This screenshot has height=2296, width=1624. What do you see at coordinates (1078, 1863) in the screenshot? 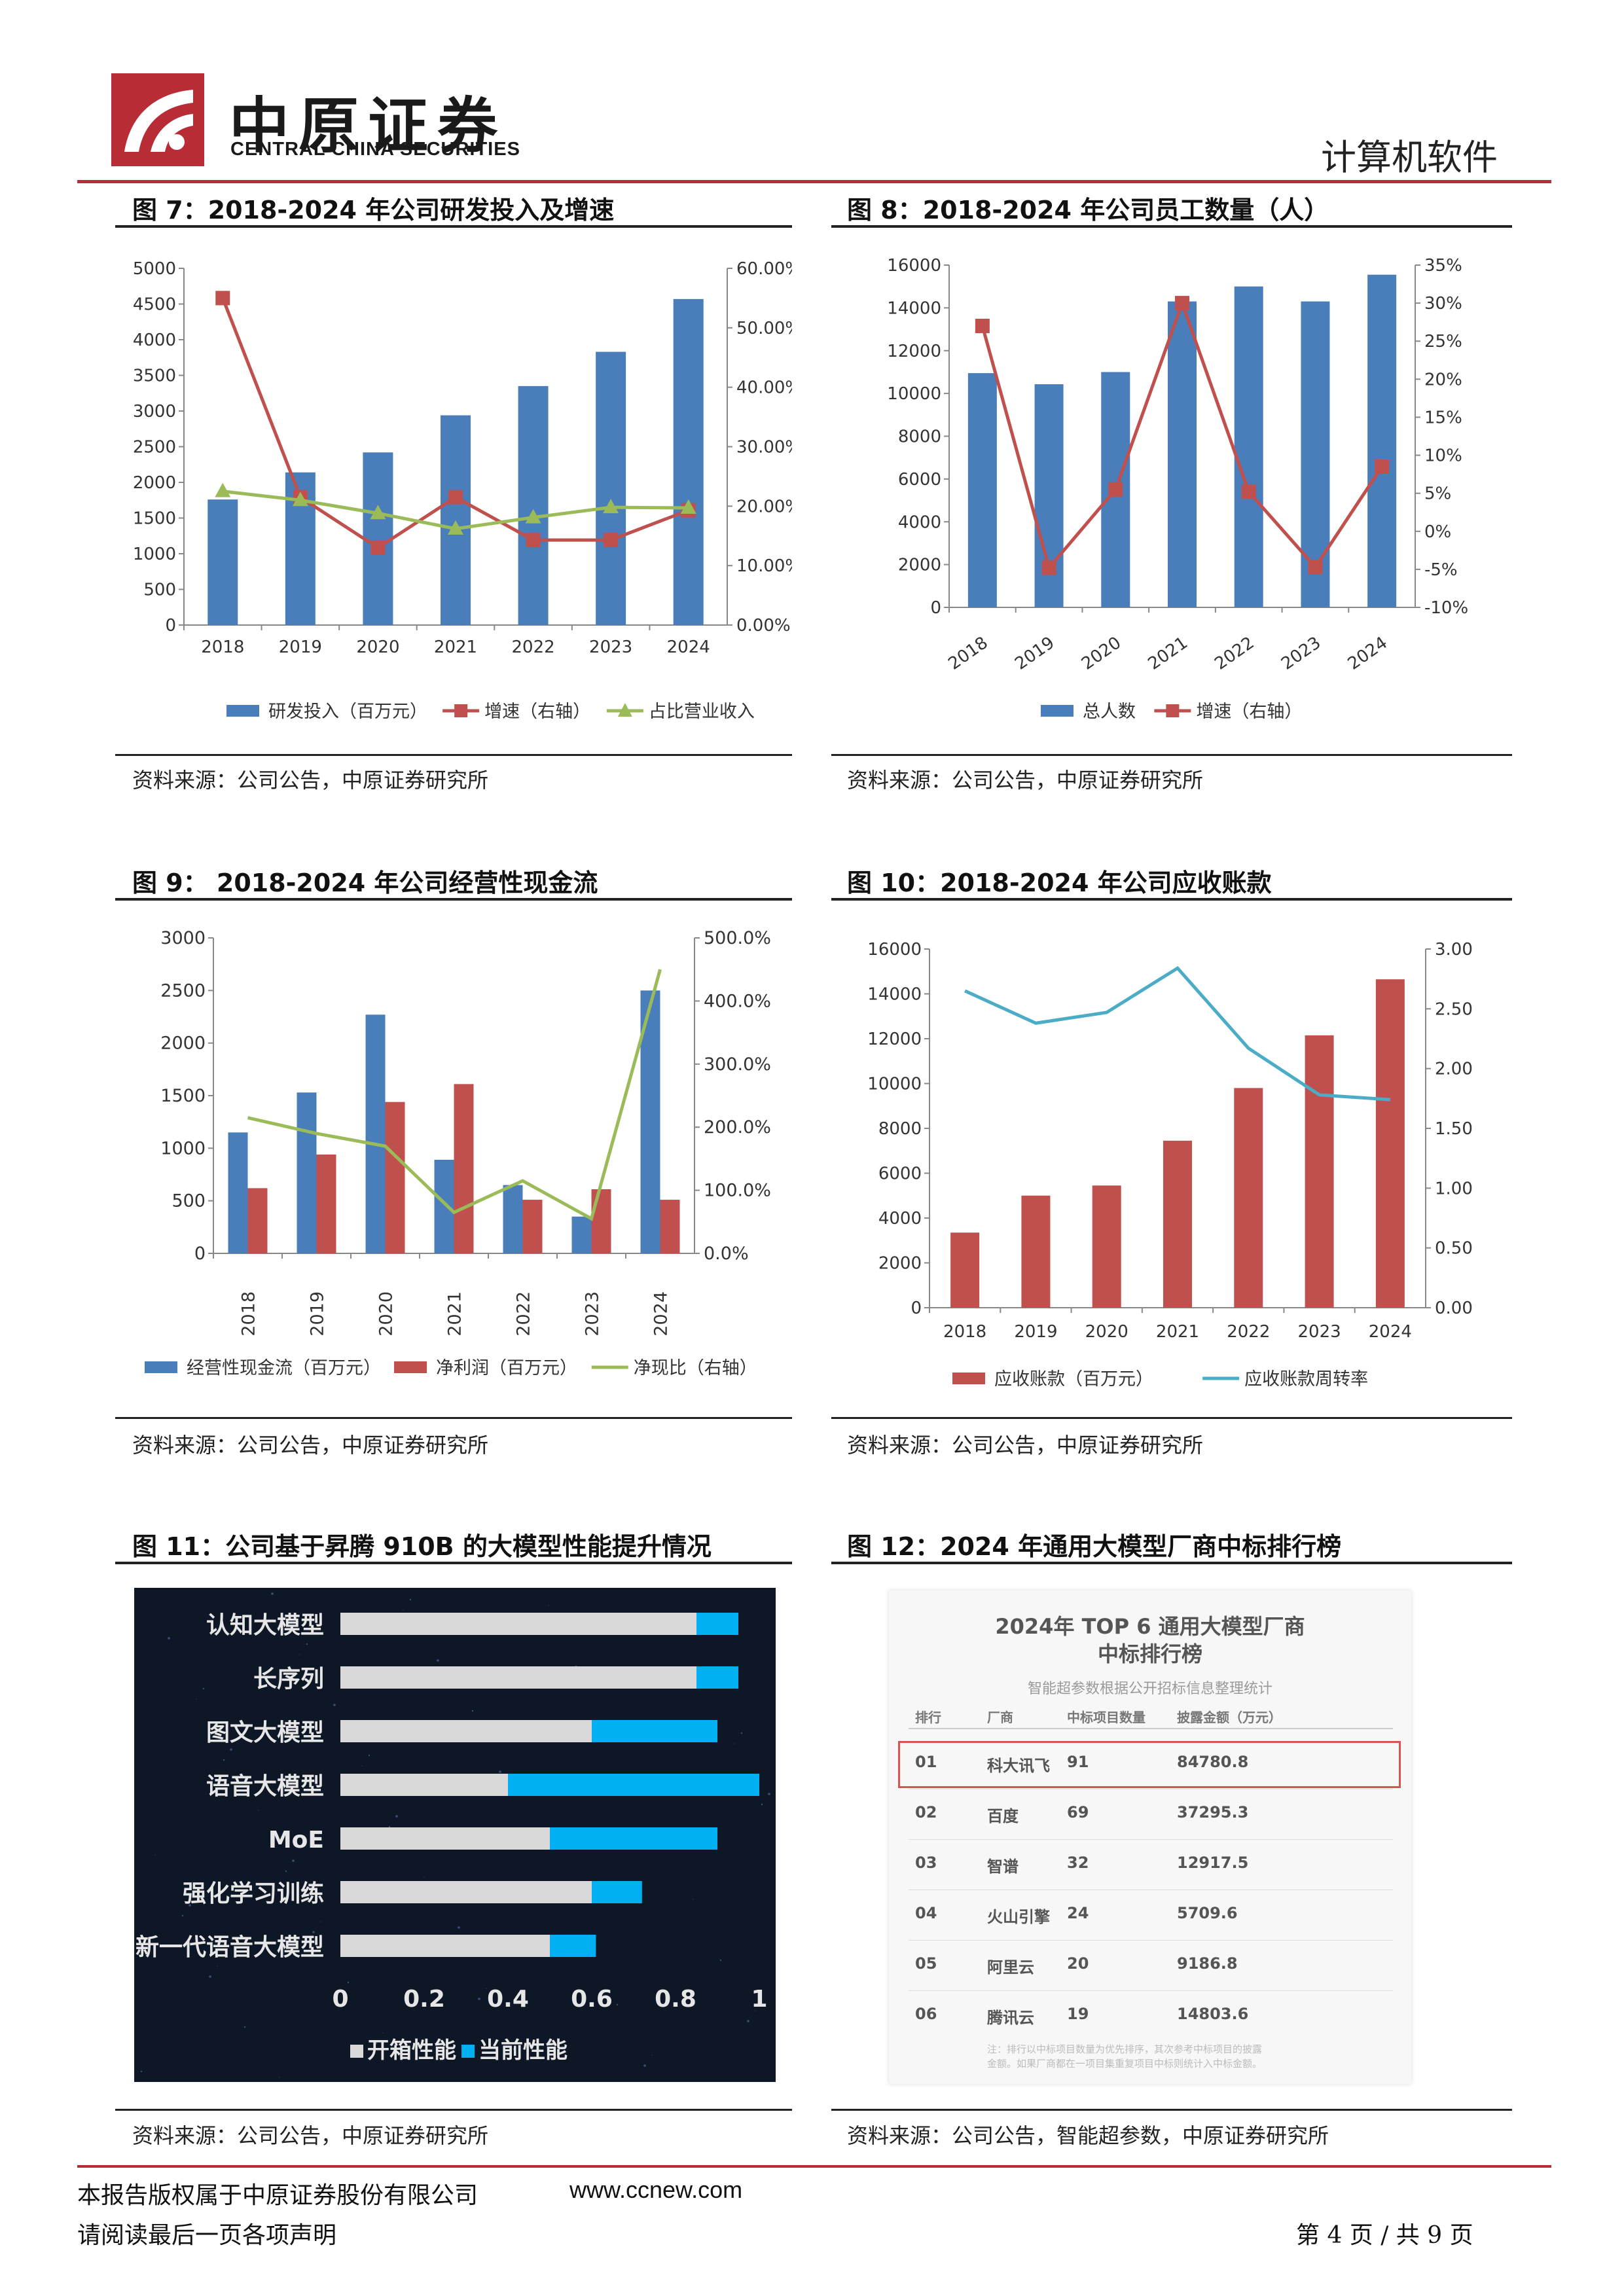
I see `ranking-count: 32` at bounding box center [1078, 1863].